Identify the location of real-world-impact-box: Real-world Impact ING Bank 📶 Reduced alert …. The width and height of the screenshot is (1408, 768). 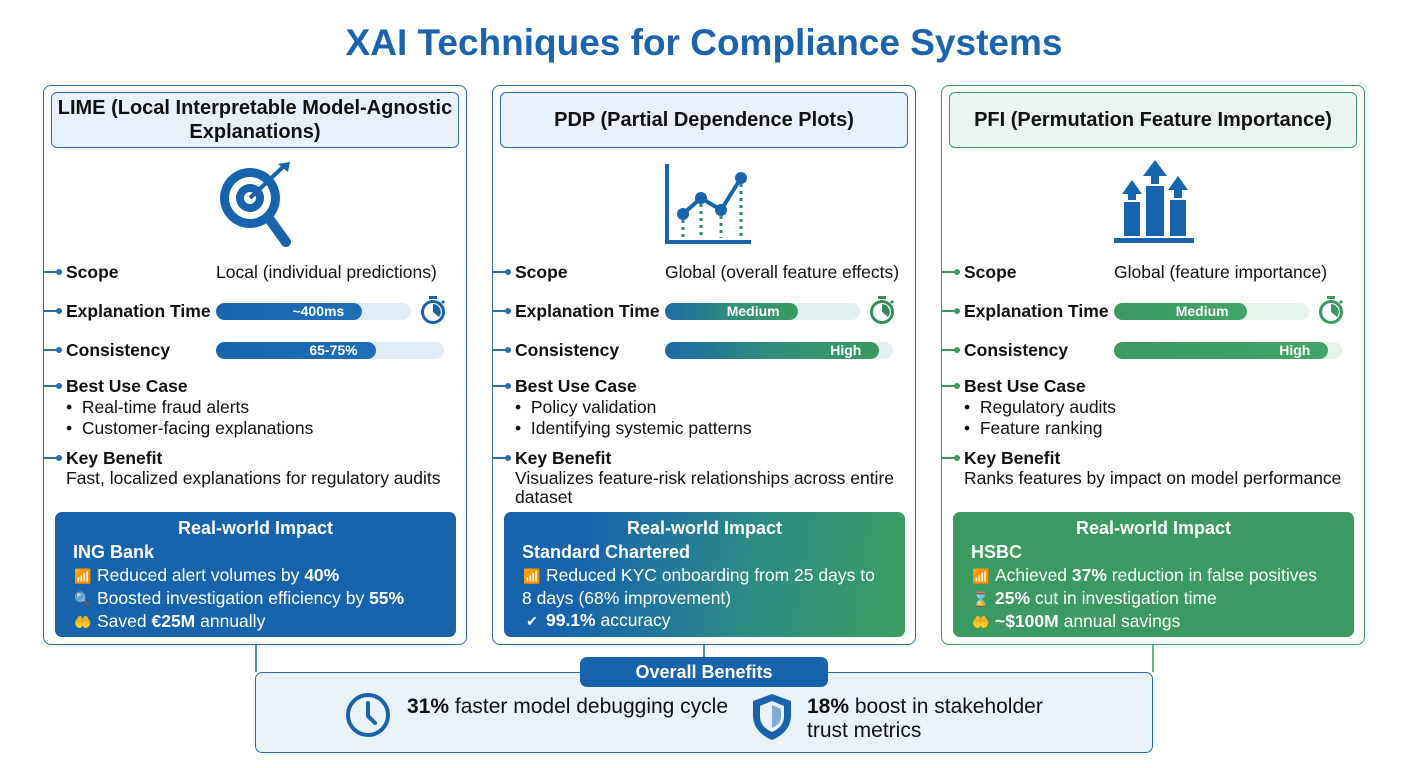
(255, 574).